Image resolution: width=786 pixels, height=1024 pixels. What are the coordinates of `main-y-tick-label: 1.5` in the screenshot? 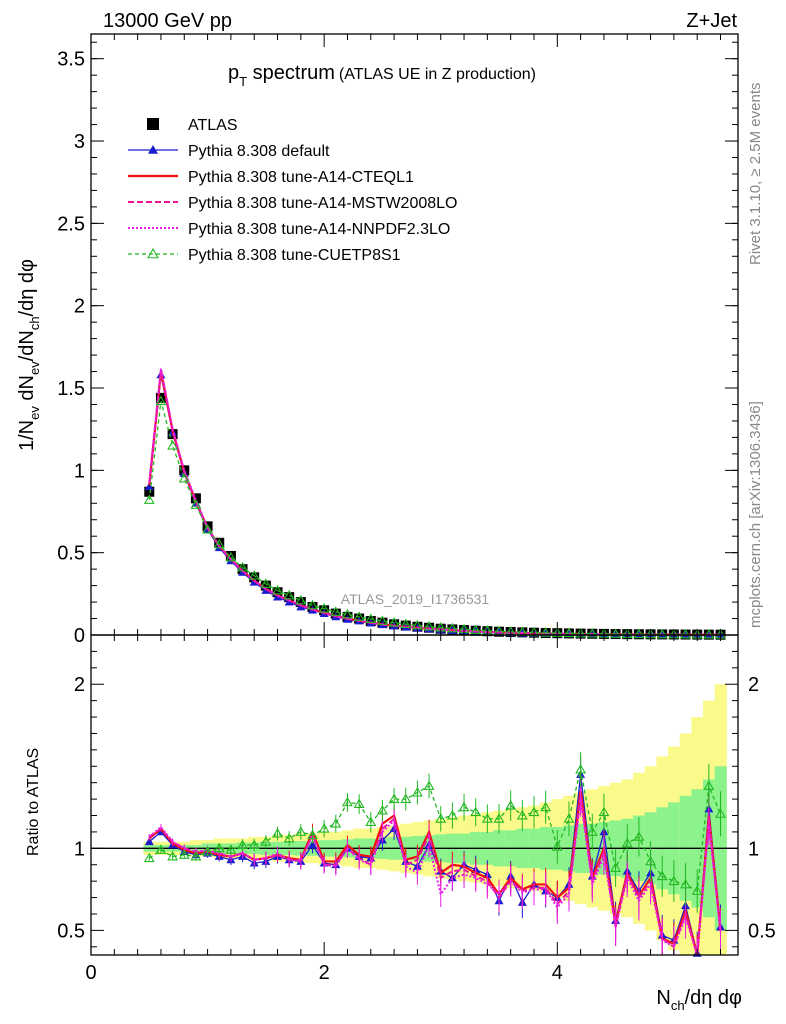 It's located at (71, 389).